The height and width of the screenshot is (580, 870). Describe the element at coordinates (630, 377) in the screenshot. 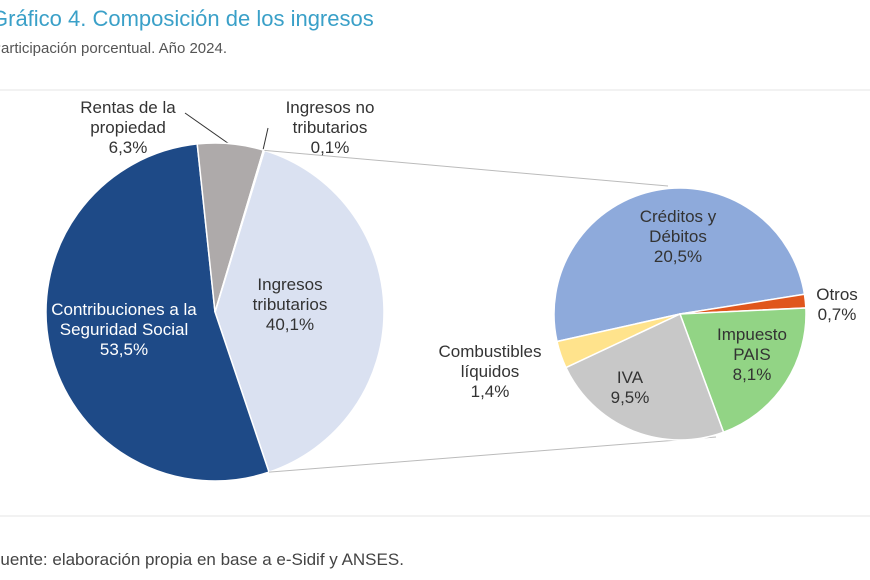

I see `category-label: IVA` at that location.